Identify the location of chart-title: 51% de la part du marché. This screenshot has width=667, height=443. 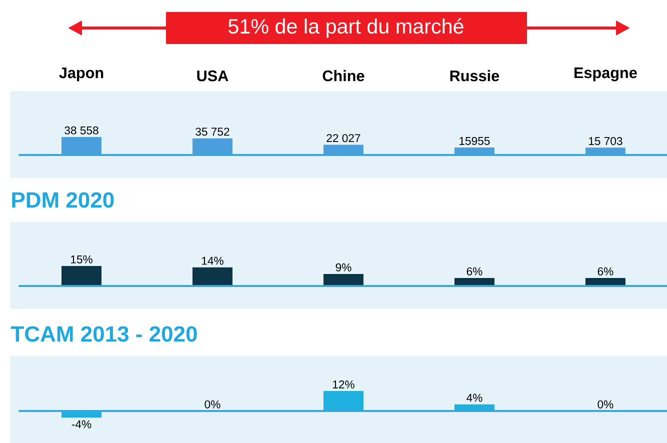
(346, 28).